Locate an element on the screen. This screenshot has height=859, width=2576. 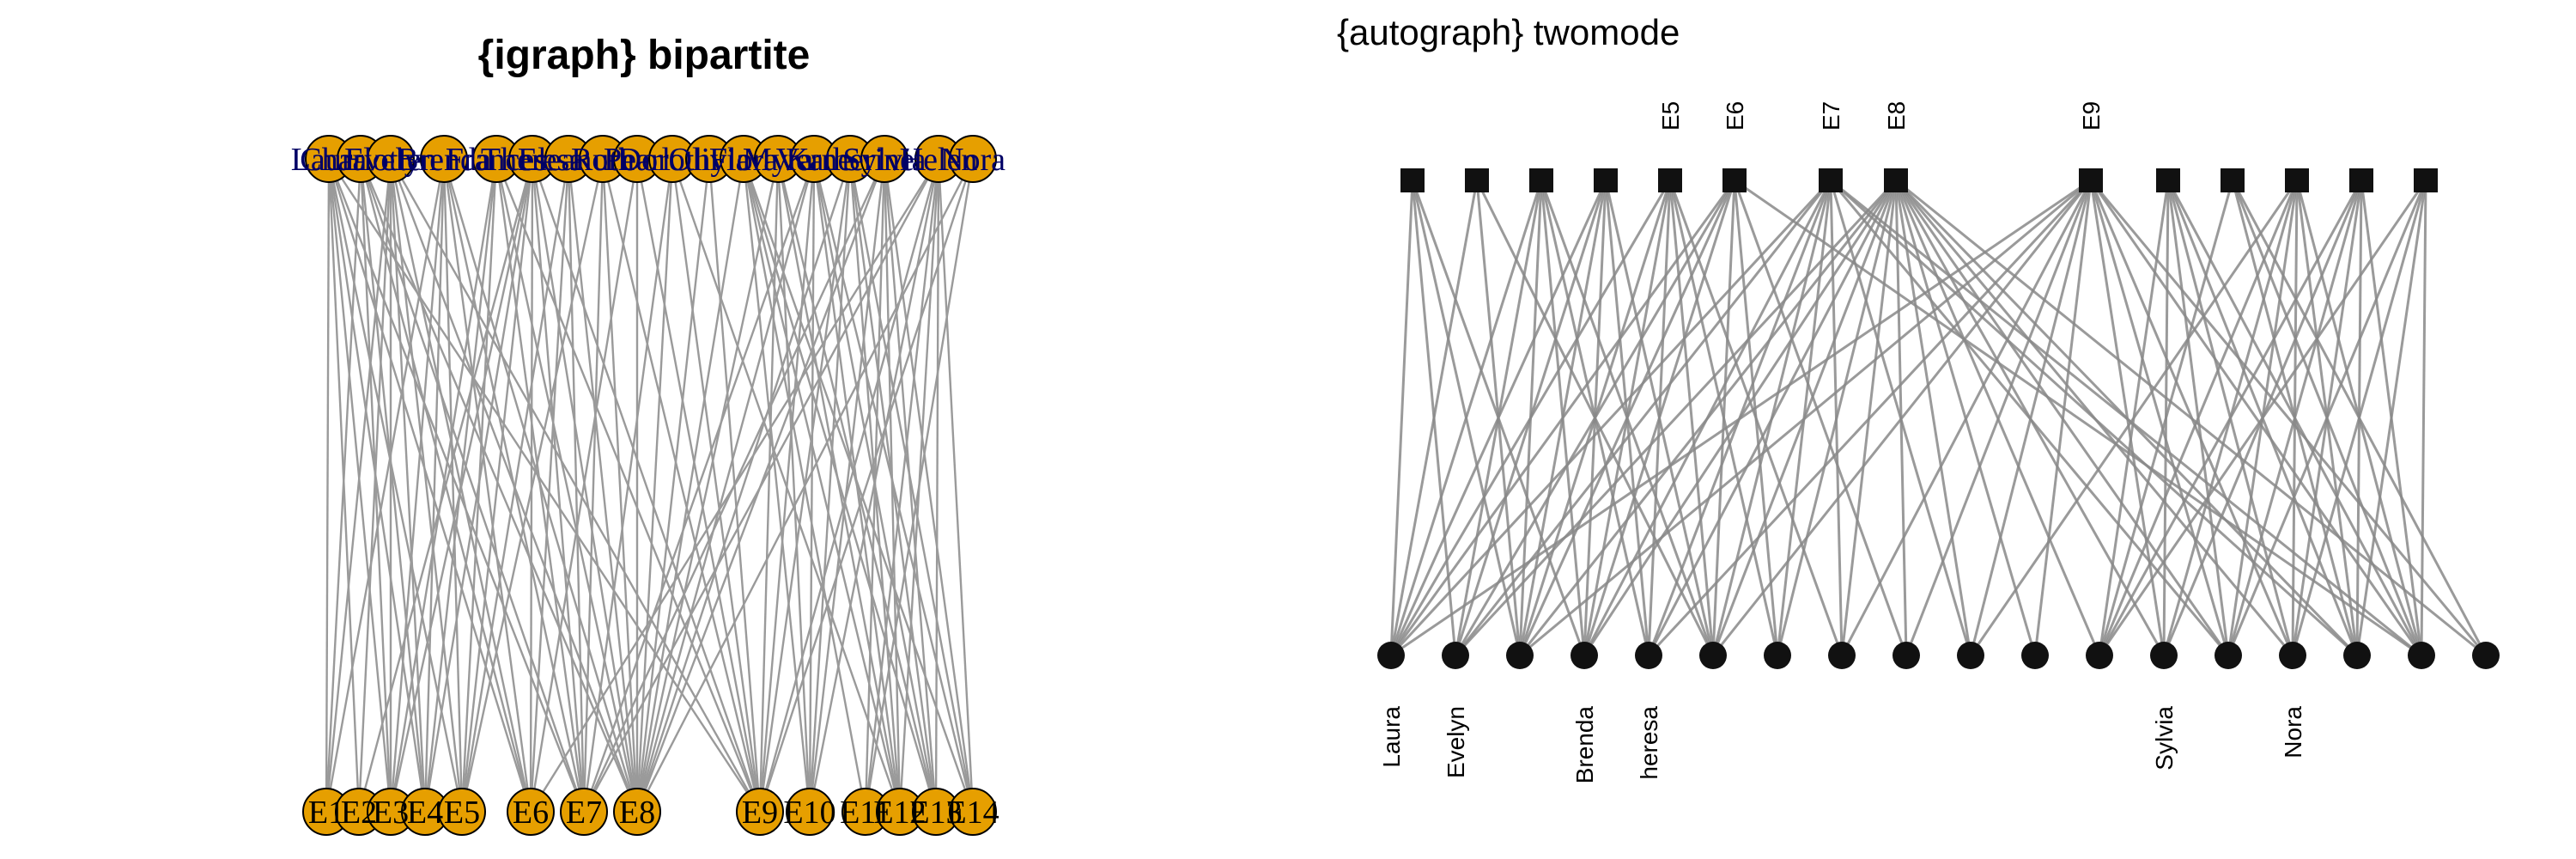
left-event-label: E1 is located at coordinates (326, 813).